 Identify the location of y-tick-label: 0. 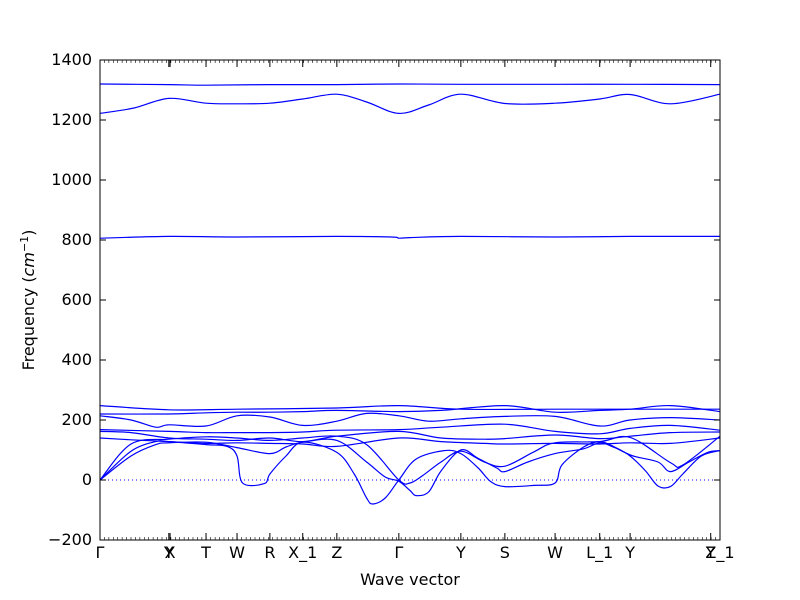
(87, 479).